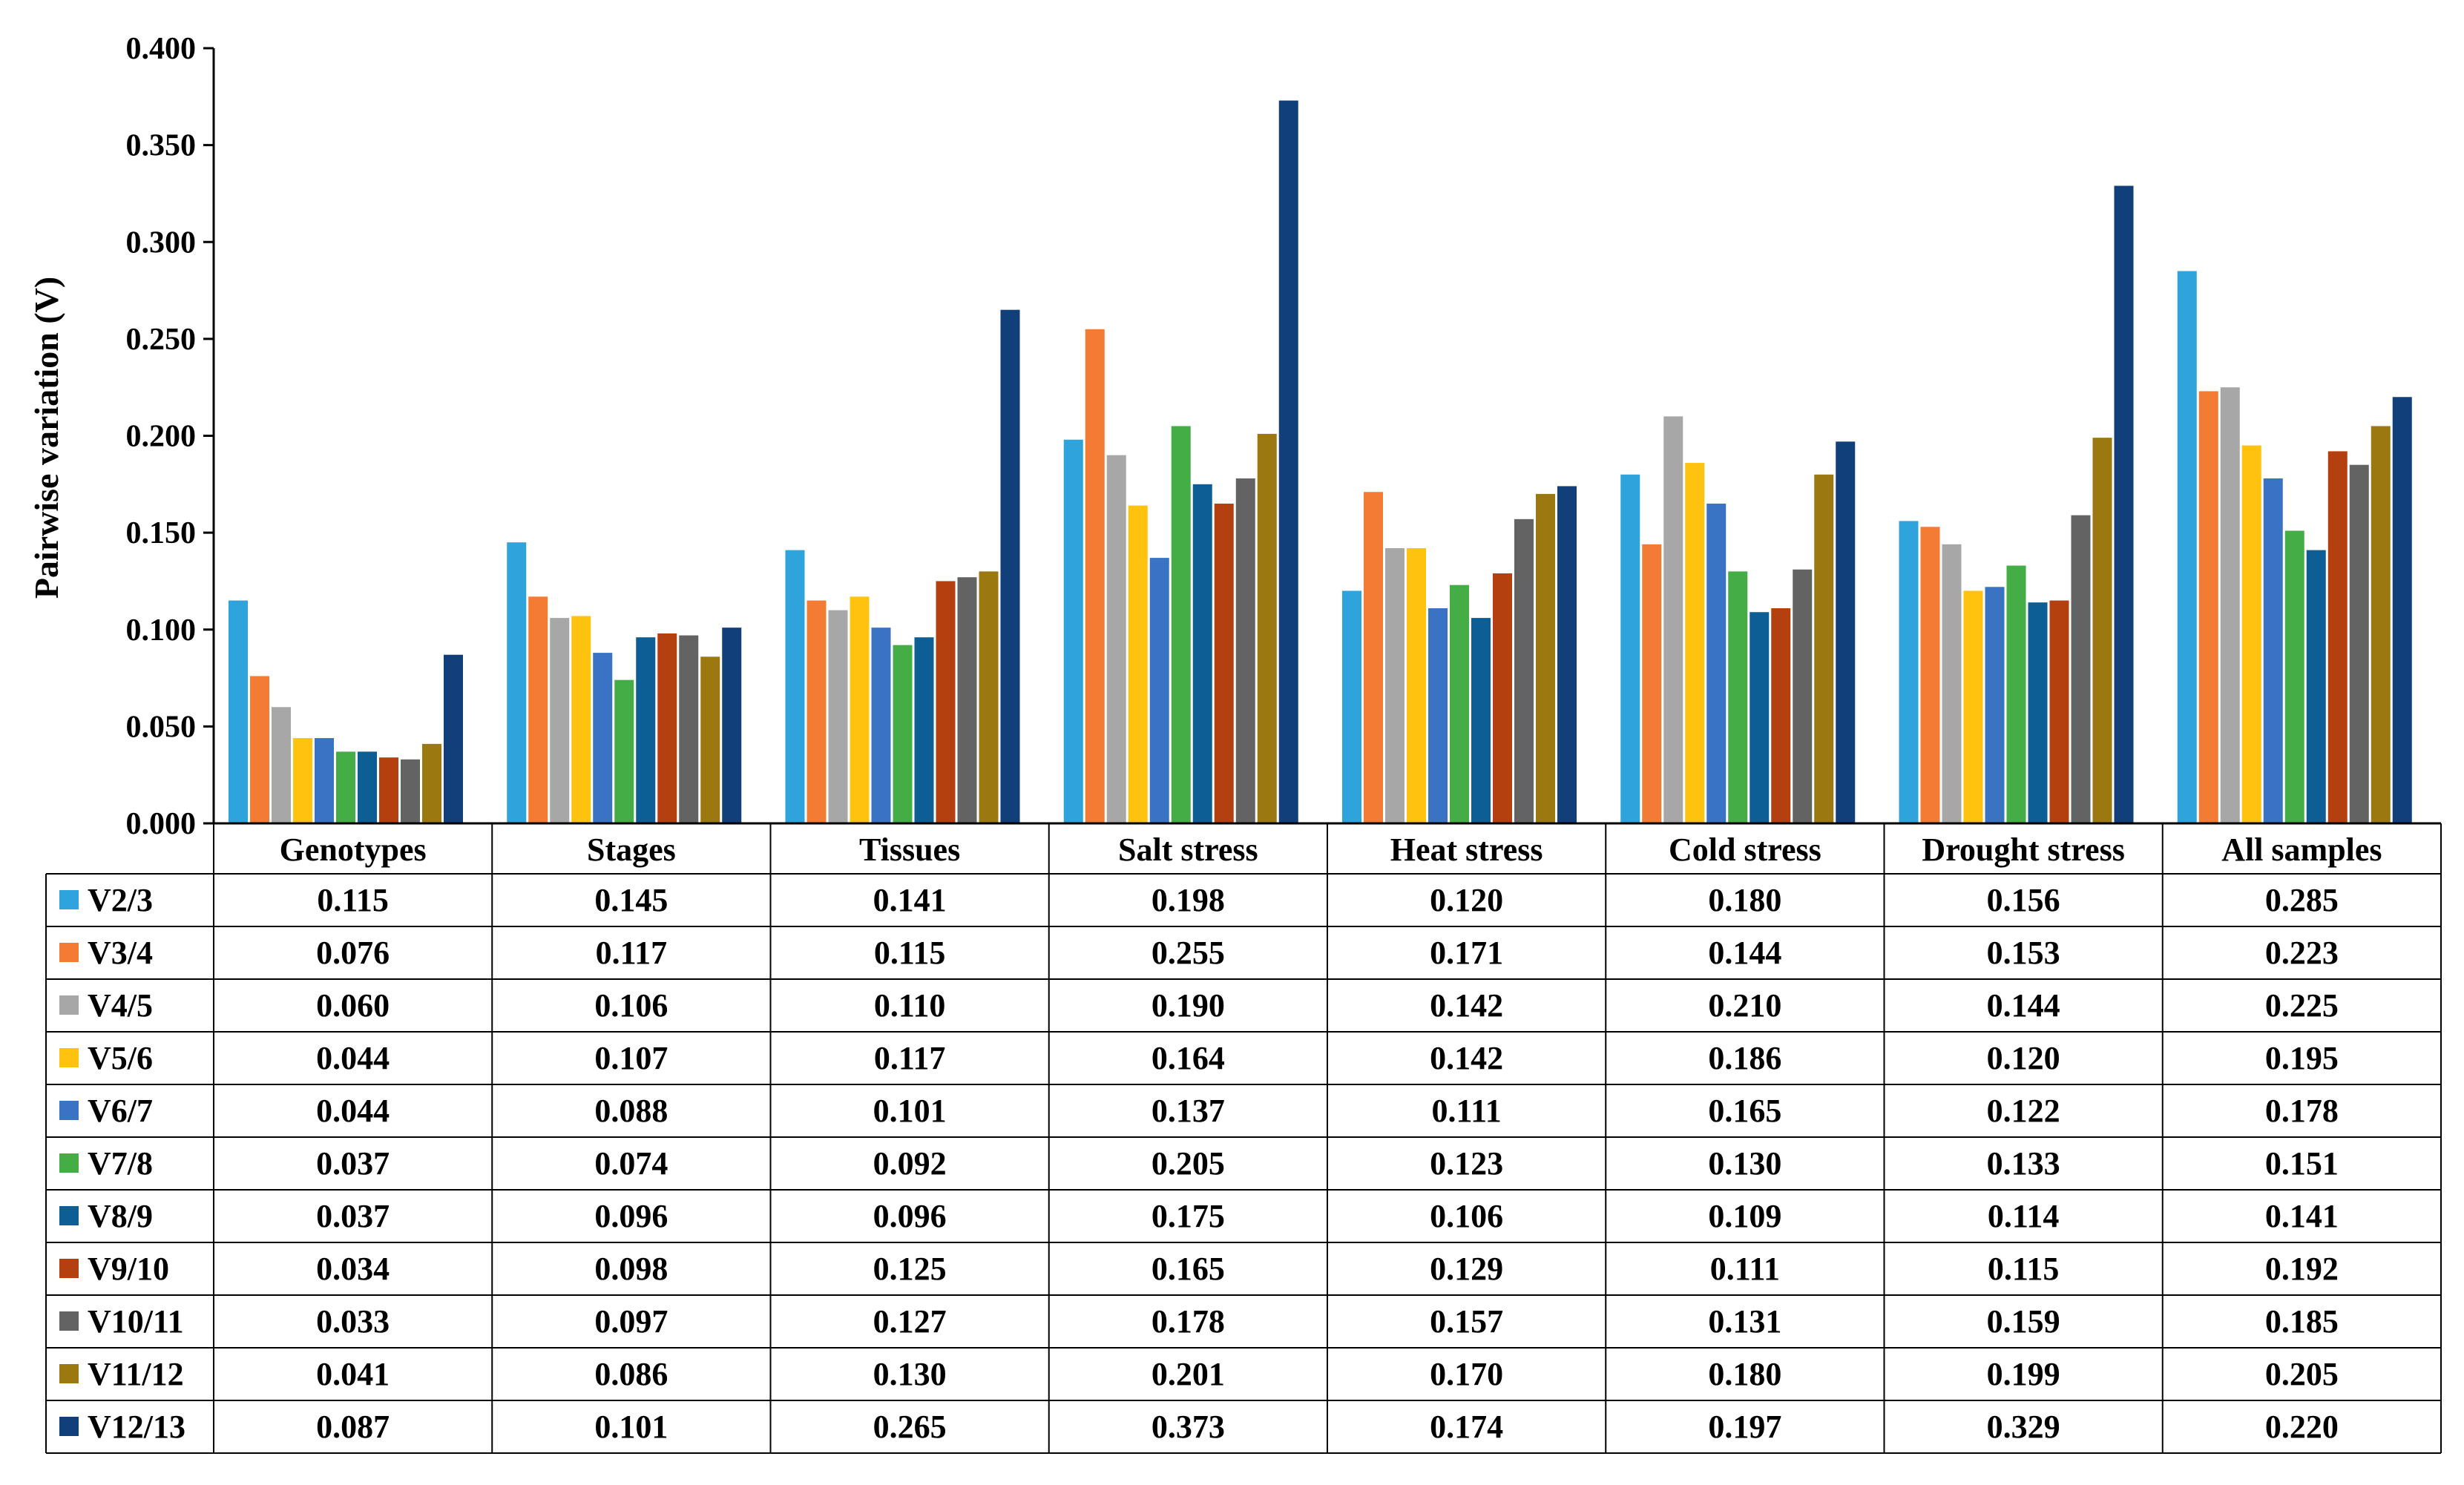  What do you see at coordinates (631, 850) in the screenshot?
I see `category-label: Stages` at bounding box center [631, 850].